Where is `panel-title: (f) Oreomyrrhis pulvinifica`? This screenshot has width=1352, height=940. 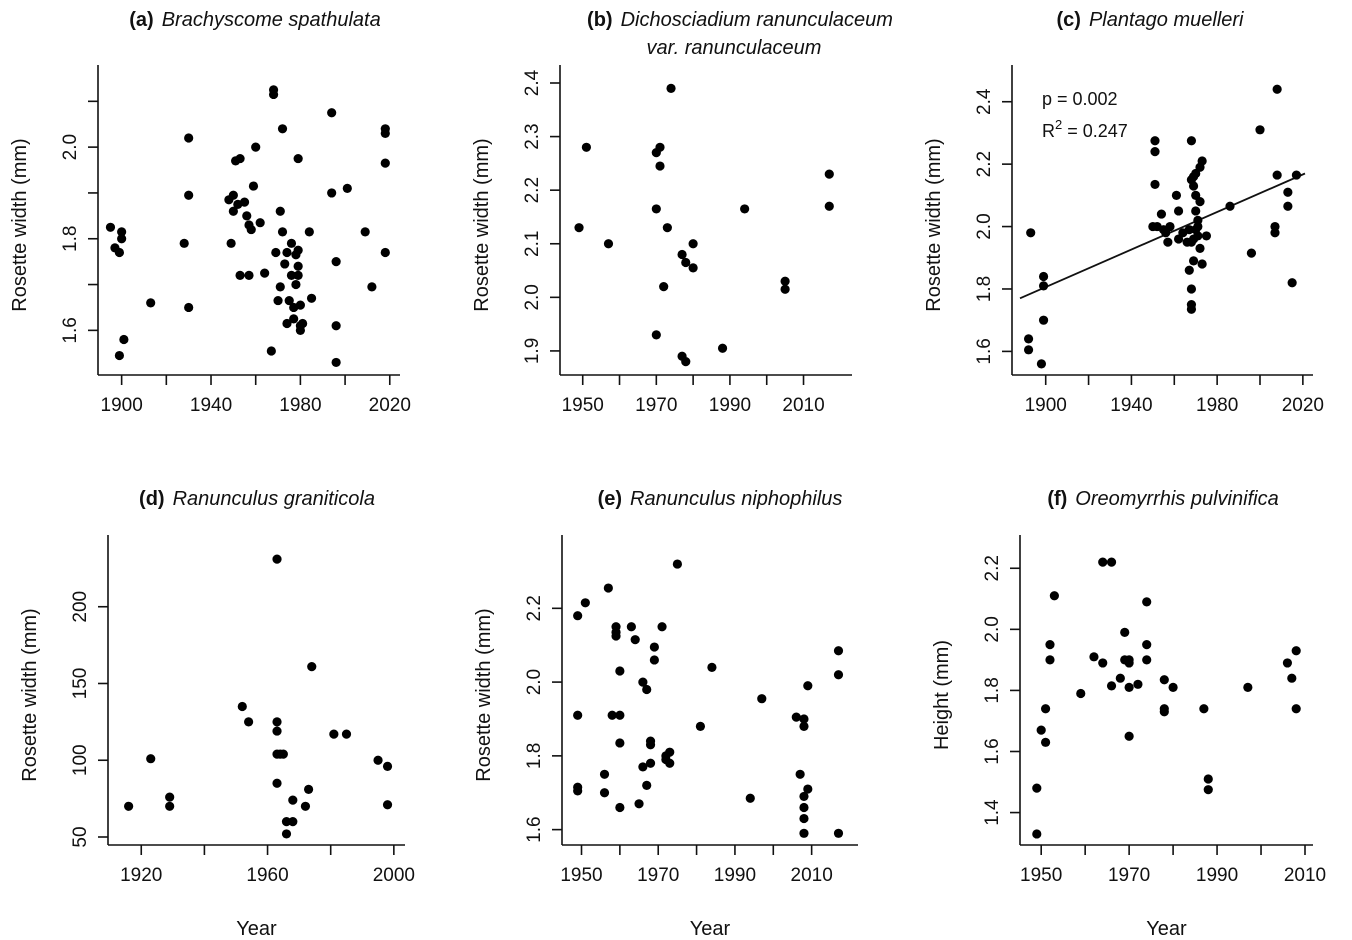
panel-title: (f) Oreomyrrhis pulvinifica is located at coordinates (1162, 499).